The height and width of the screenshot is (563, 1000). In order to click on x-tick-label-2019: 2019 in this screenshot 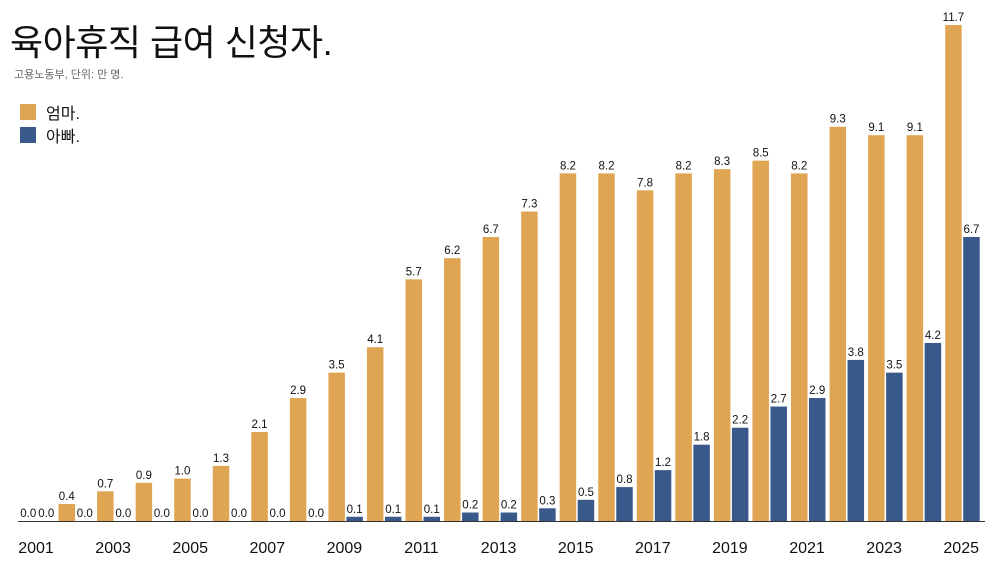, I will do `click(730, 548)`.